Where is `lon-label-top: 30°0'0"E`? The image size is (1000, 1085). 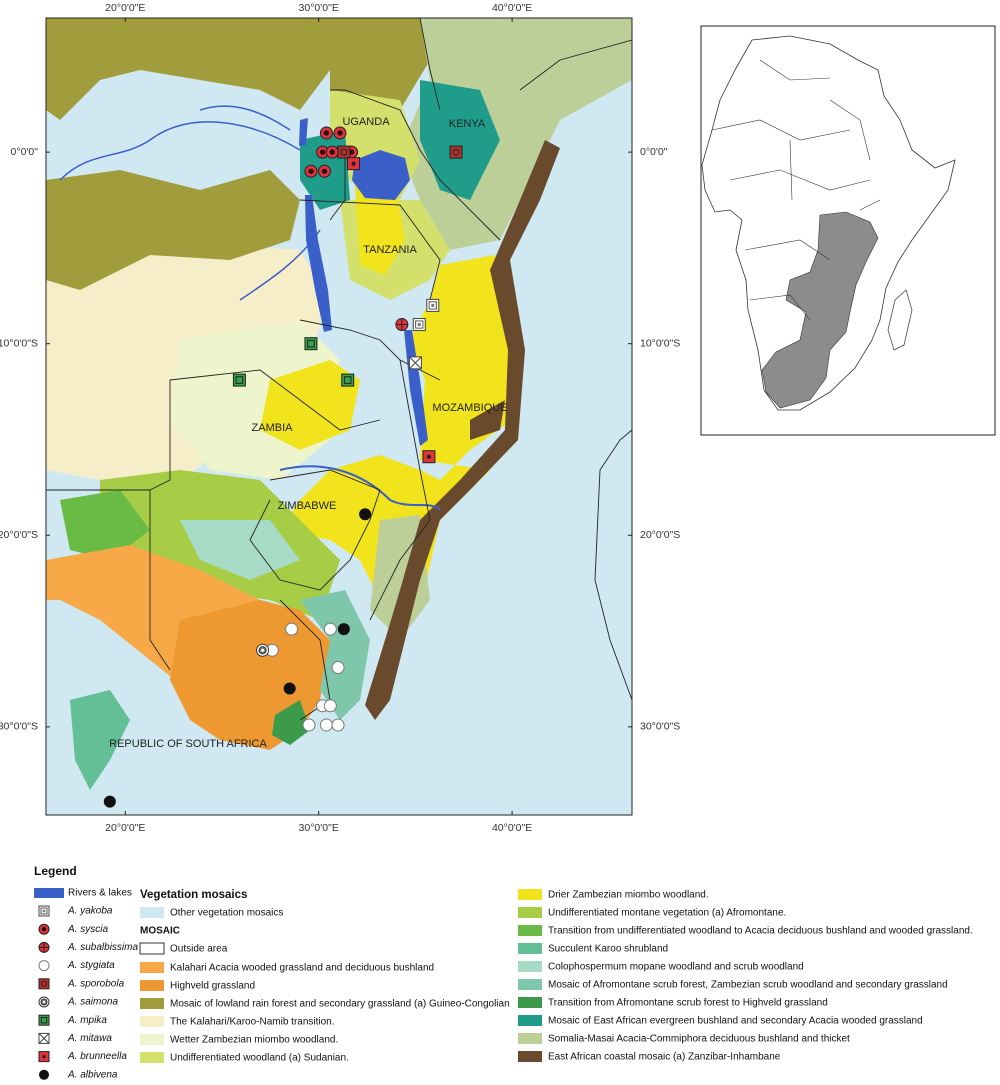
lon-label-top: 30°0'0"E is located at coordinates (319, 8).